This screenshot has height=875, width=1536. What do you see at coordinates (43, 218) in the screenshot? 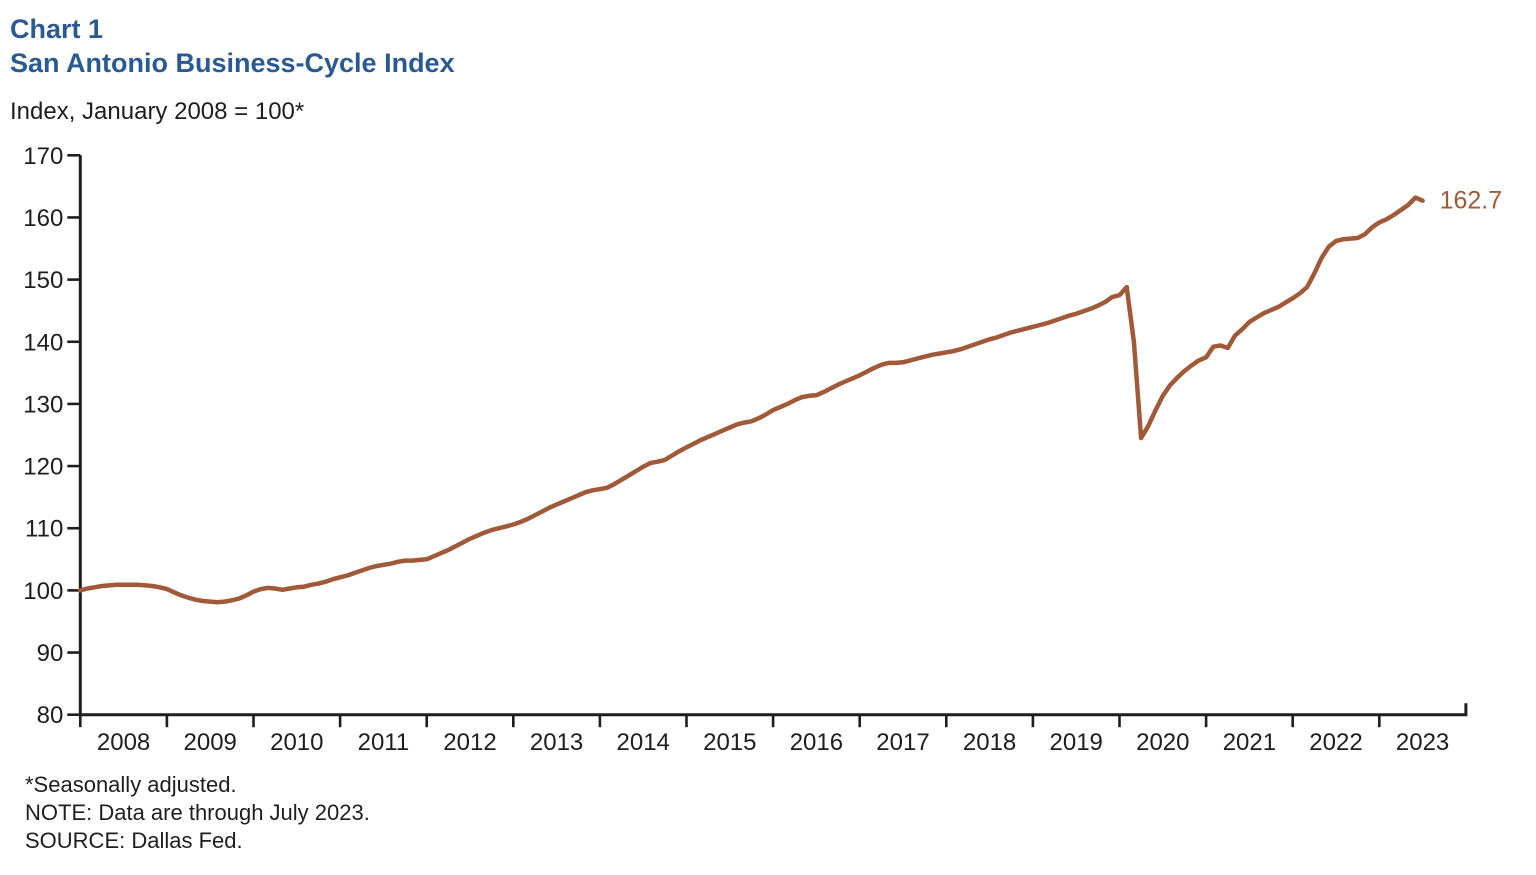
I see `y-tick-label: 160` at bounding box center [43, 218].